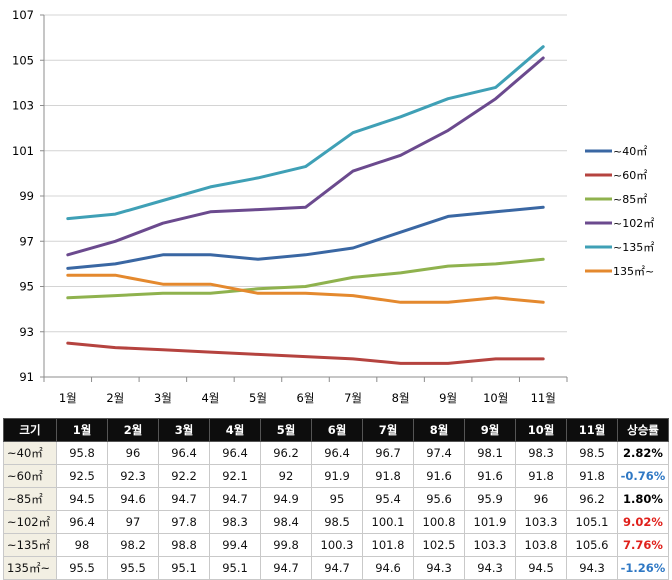 The image size is (672, 580). I want to click on column-header: 6월, so click(337, 430).